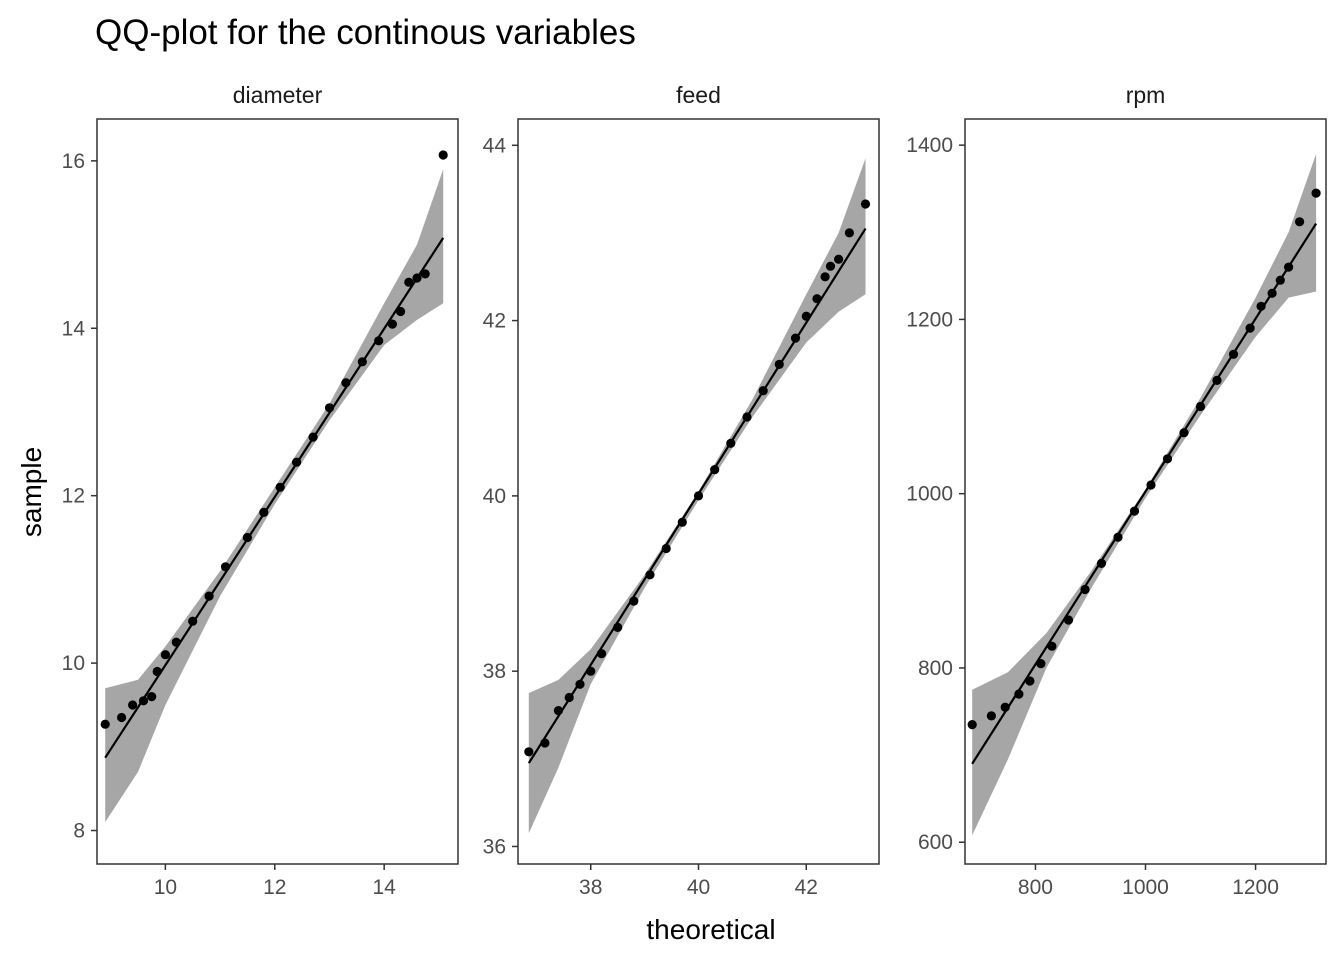 This screenshot has height=960, width=1344. I want to click on panel-strip-label: feed, so click(698, 95).